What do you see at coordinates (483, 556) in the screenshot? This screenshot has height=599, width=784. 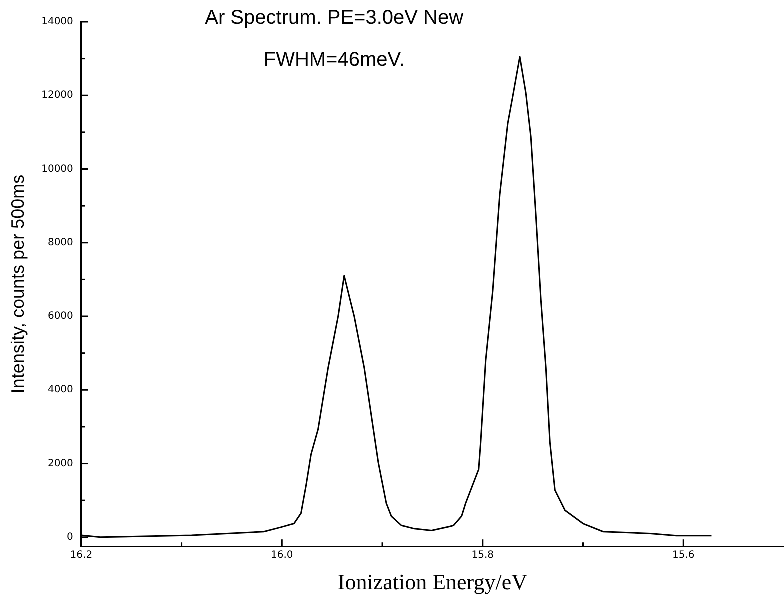 I see `x-tick-label: 15.8` at bounding box center [483, 556].